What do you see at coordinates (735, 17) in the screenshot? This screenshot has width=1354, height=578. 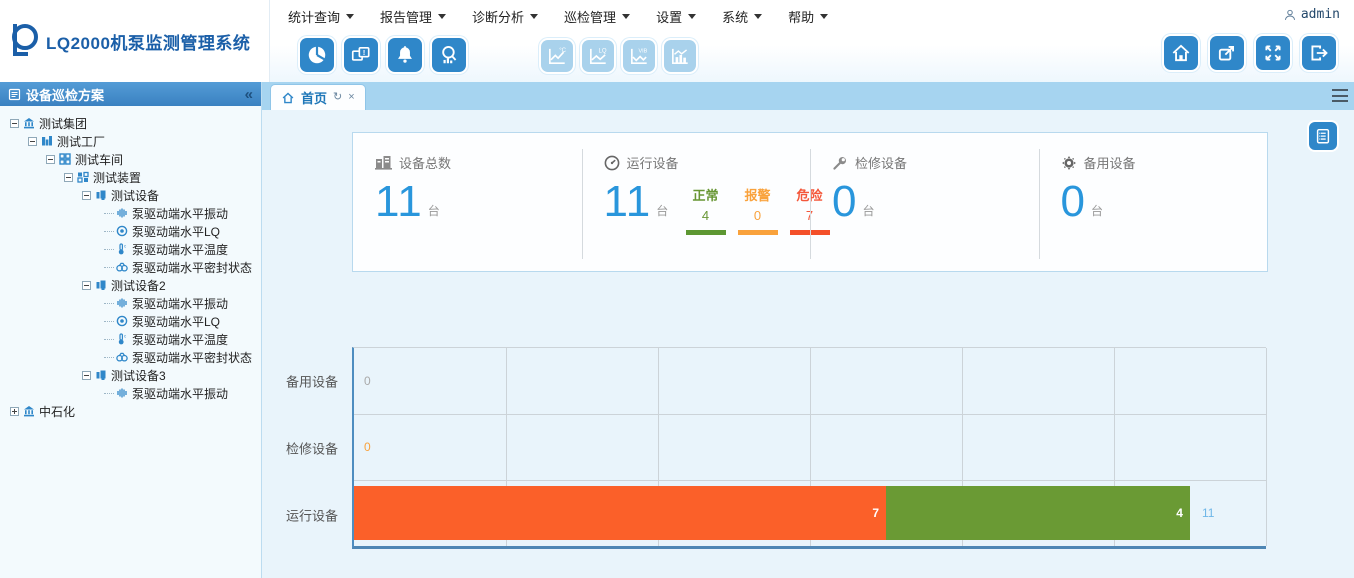 I see `menu-label: 系统` at bounding box center [735, 17].